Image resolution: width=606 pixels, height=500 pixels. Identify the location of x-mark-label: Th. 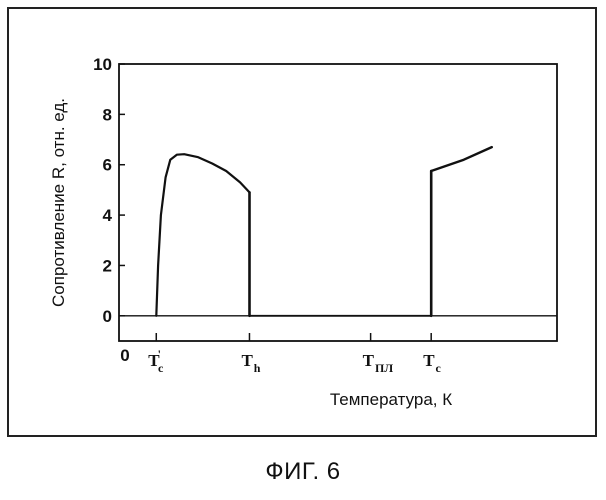
(250, 363).